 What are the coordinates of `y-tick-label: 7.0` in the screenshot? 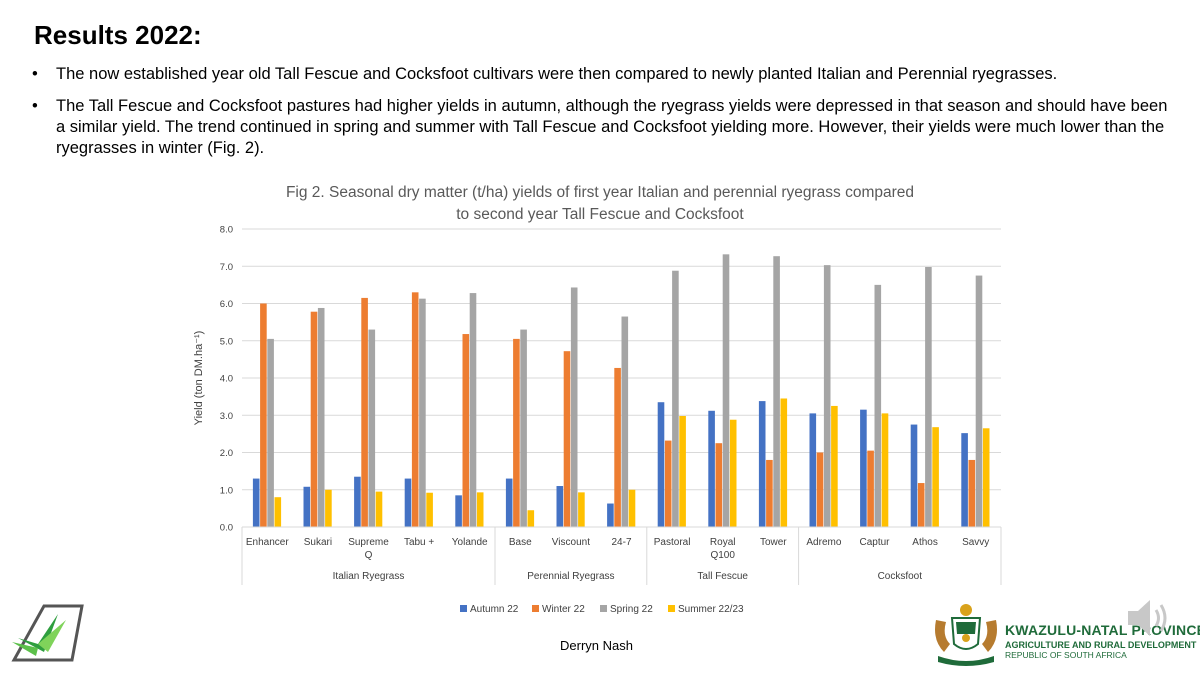 It's located at (226, 267).